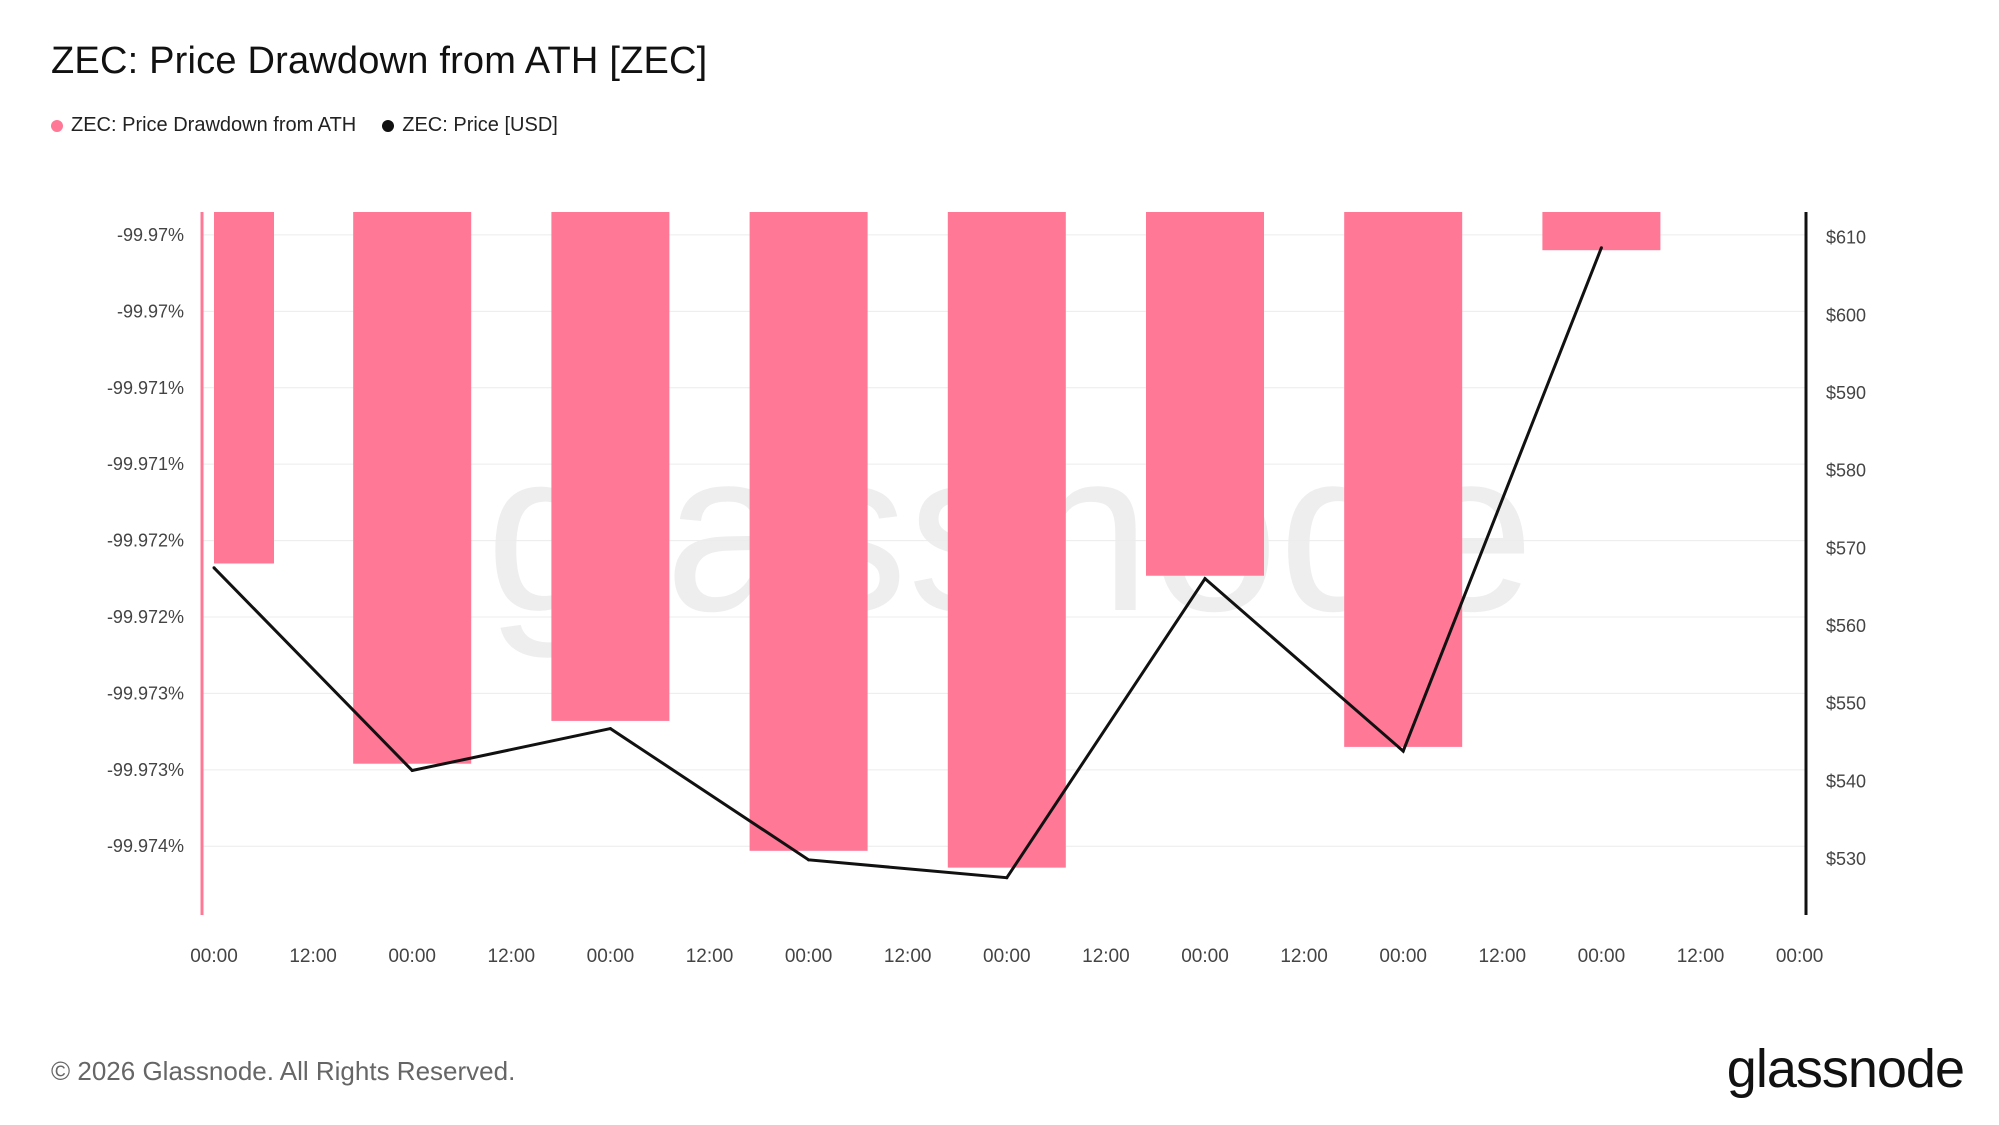 This screenshot has height=1125, width=1999. What do you see at coordinates (480, 125) in the screenshot?
I see `legend-label-price: ZEC: Price [USD]` at bounding box center [480, 125].